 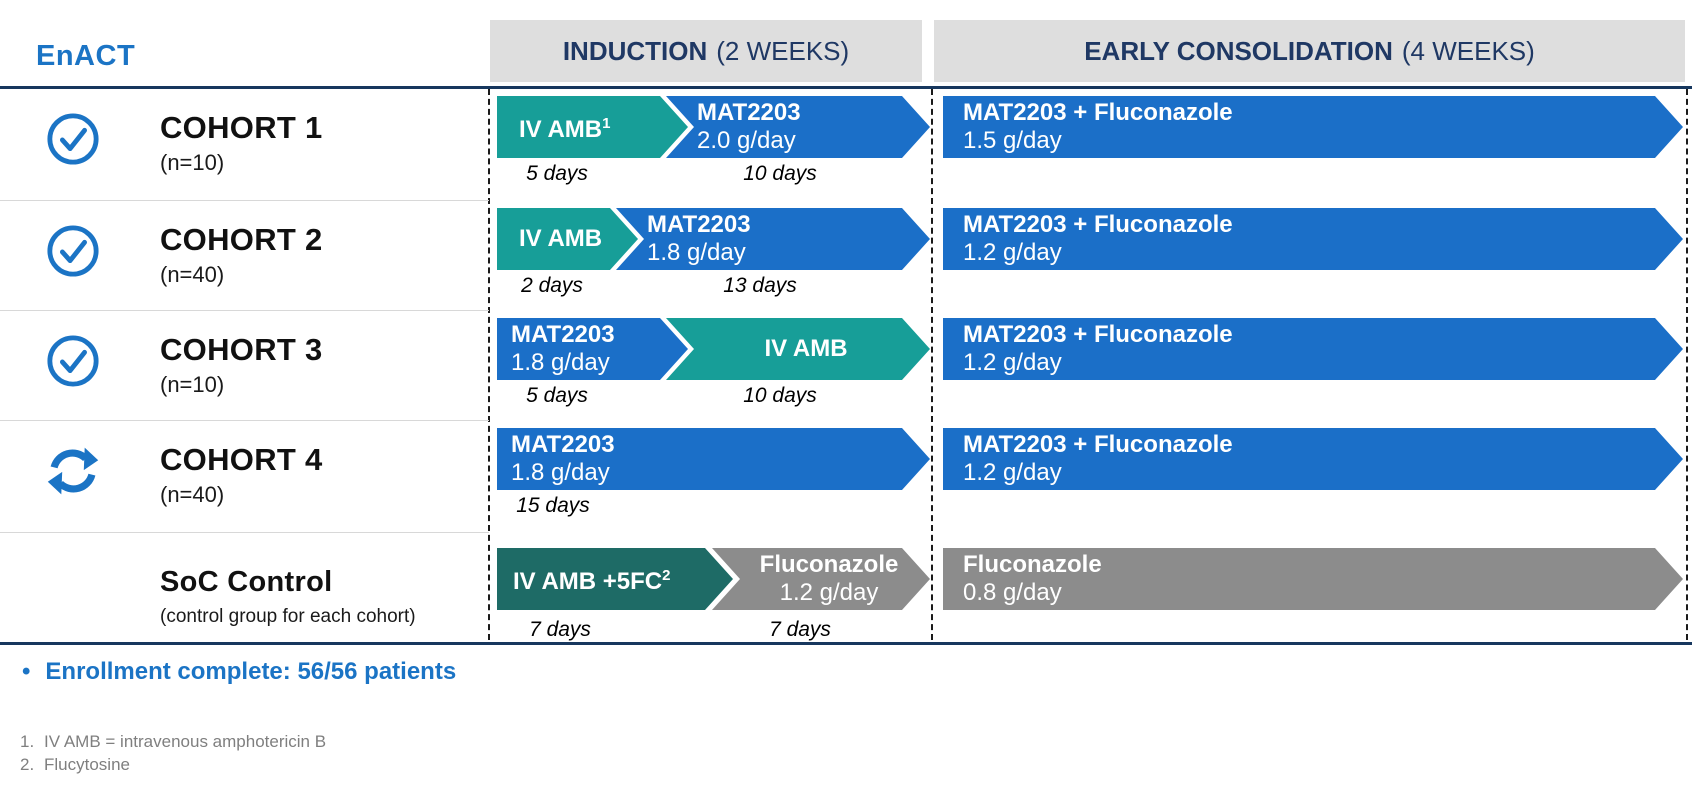 What do you see at coordinates (173, 764) in the screenshot?
I see `footnote-2: 2. Flucytosine` at bounding box center [173, 764].